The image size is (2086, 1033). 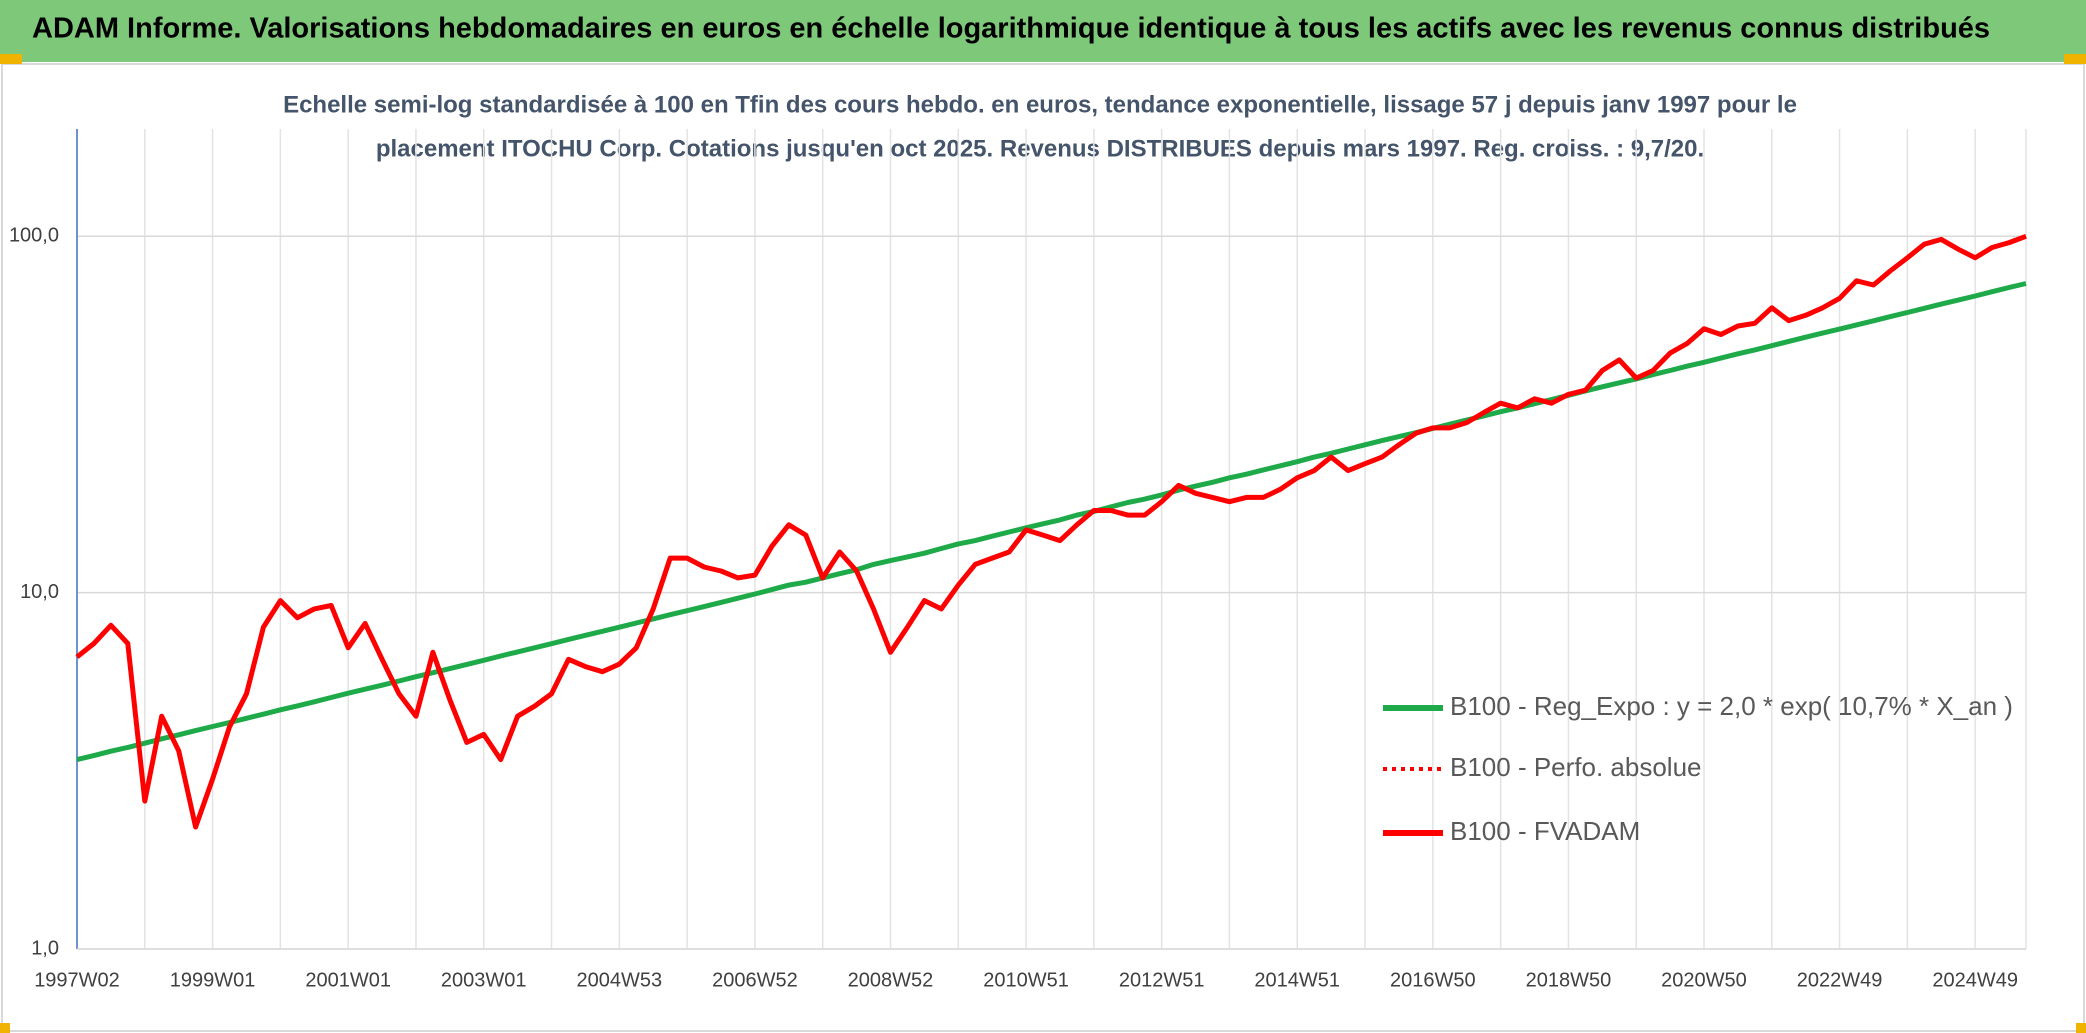 I want to click on x-tick-label: 2010W51, so click(x=1026, y=980).